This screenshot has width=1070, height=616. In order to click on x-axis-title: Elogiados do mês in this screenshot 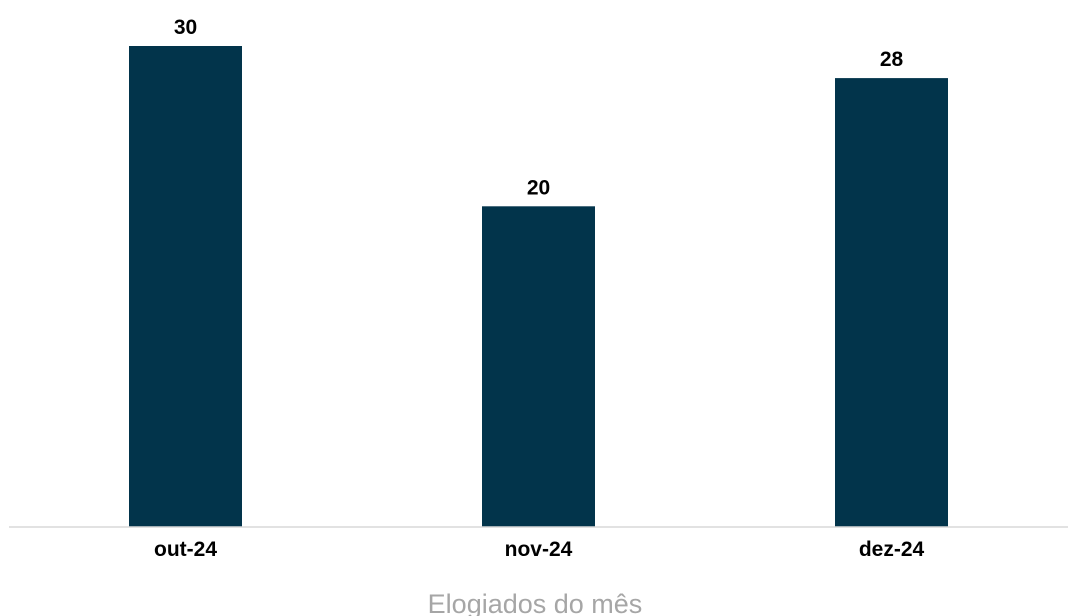, I will do `click(535, 602)`.